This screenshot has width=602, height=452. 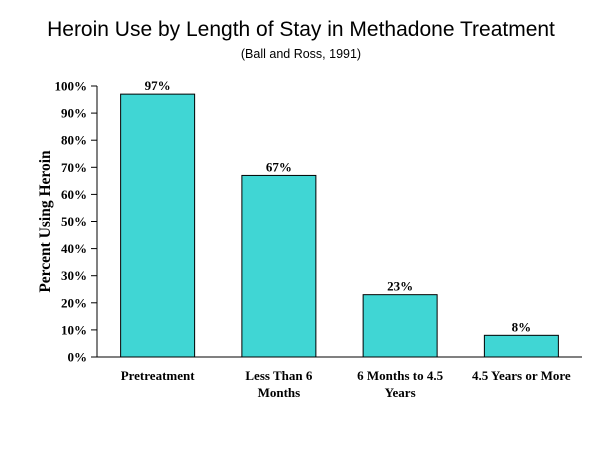 What do you see at coordinates (278, 384) in the screenshot?
I see `x-tick-label: Less Than 6 Months` at bounding box center [278, 384].